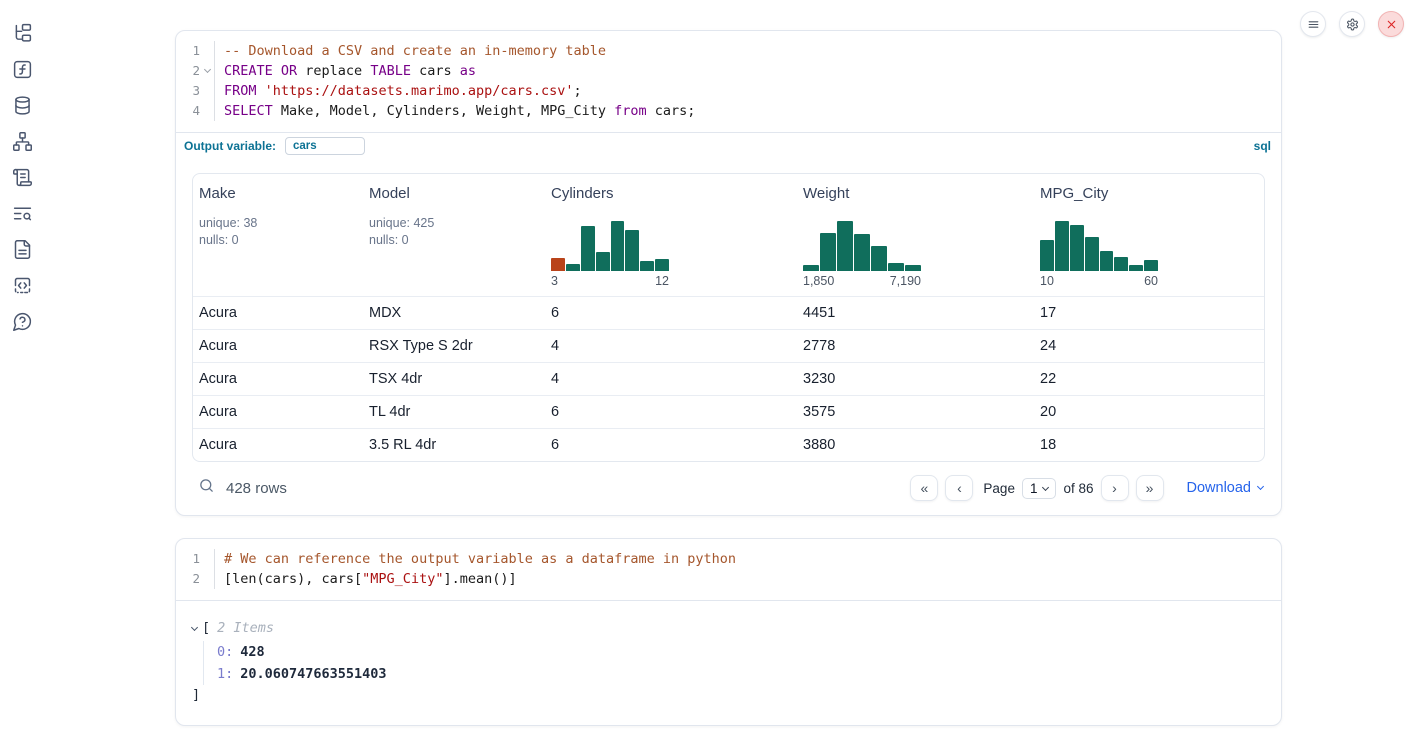  What do you see at coordinates (225, 652) in the screenshot?
I see `item-key: 0:` at bounding box center [225, 652].